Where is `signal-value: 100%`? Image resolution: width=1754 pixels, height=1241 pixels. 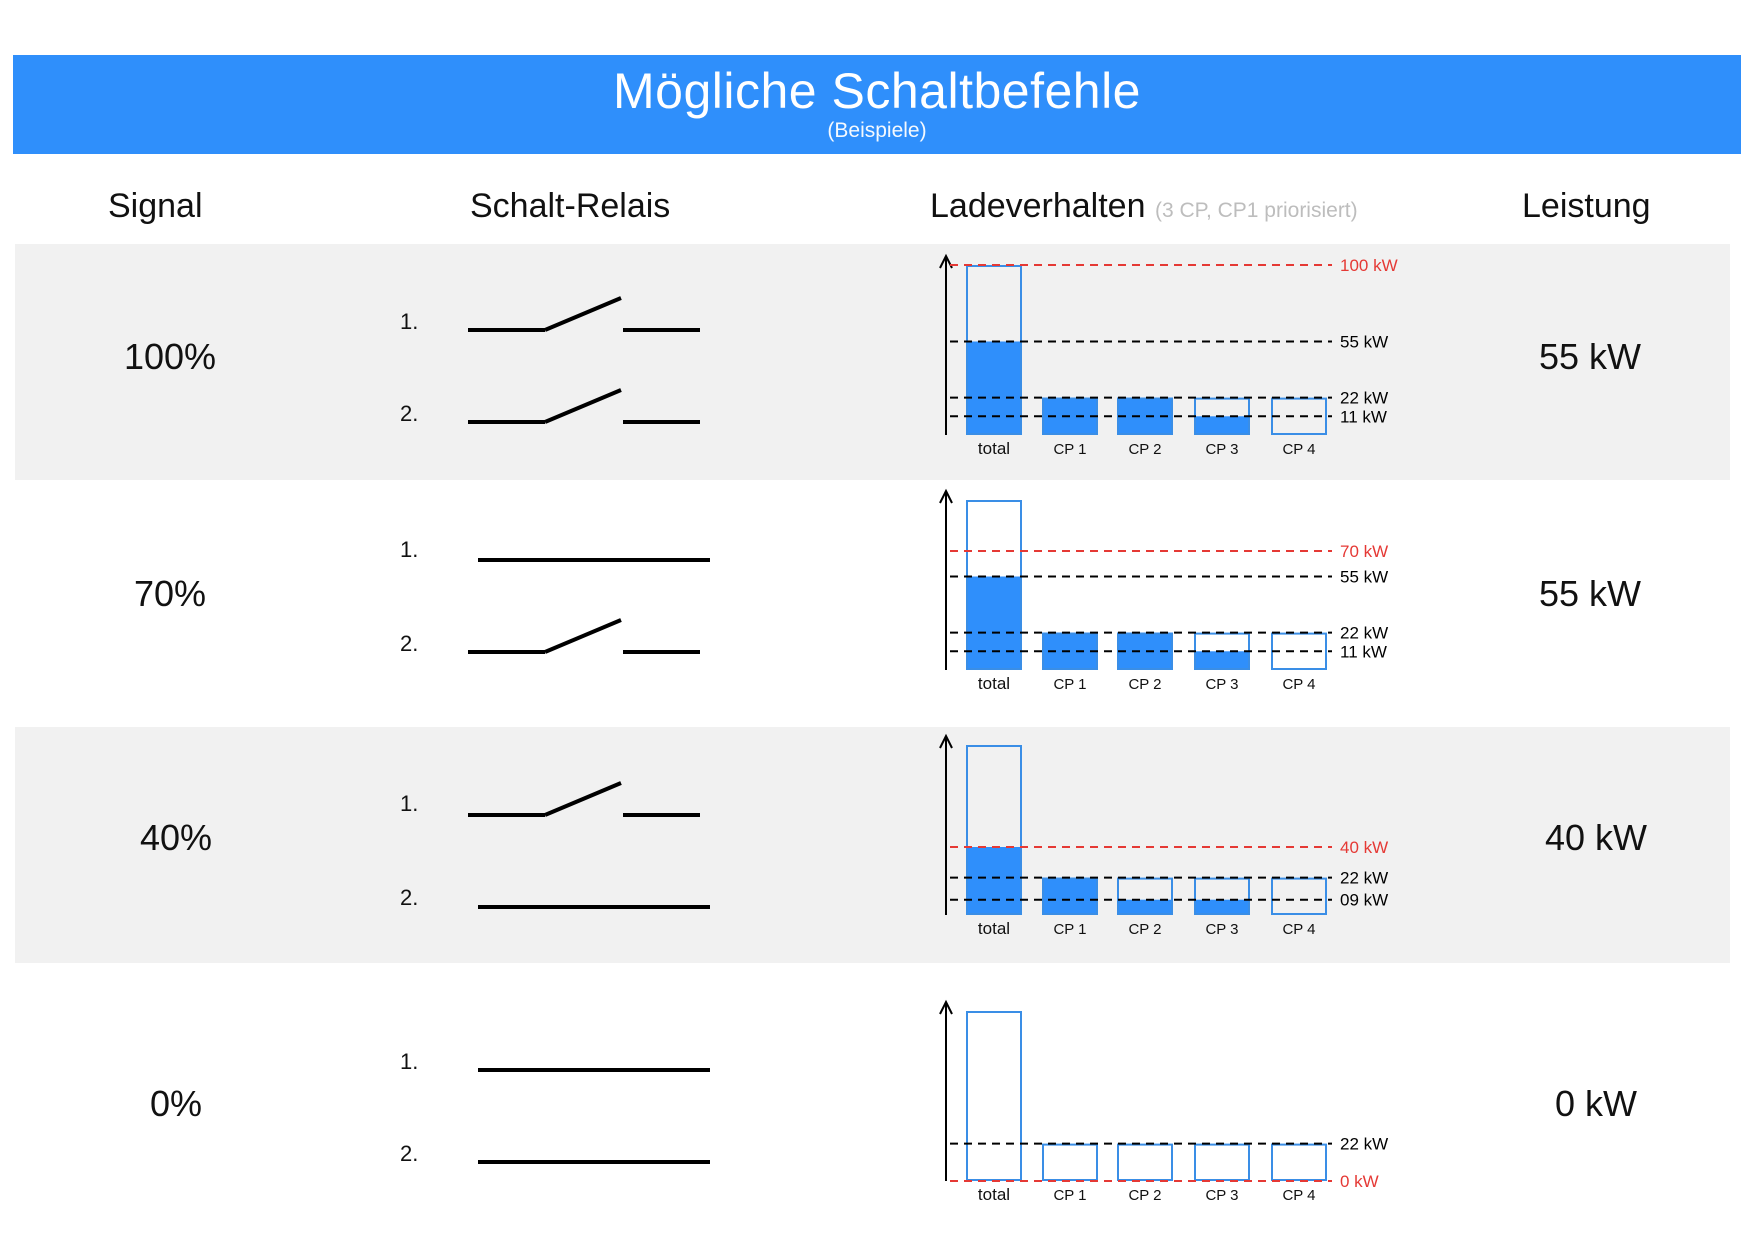 signal-value: 100% is located at coordinates (170, 356).